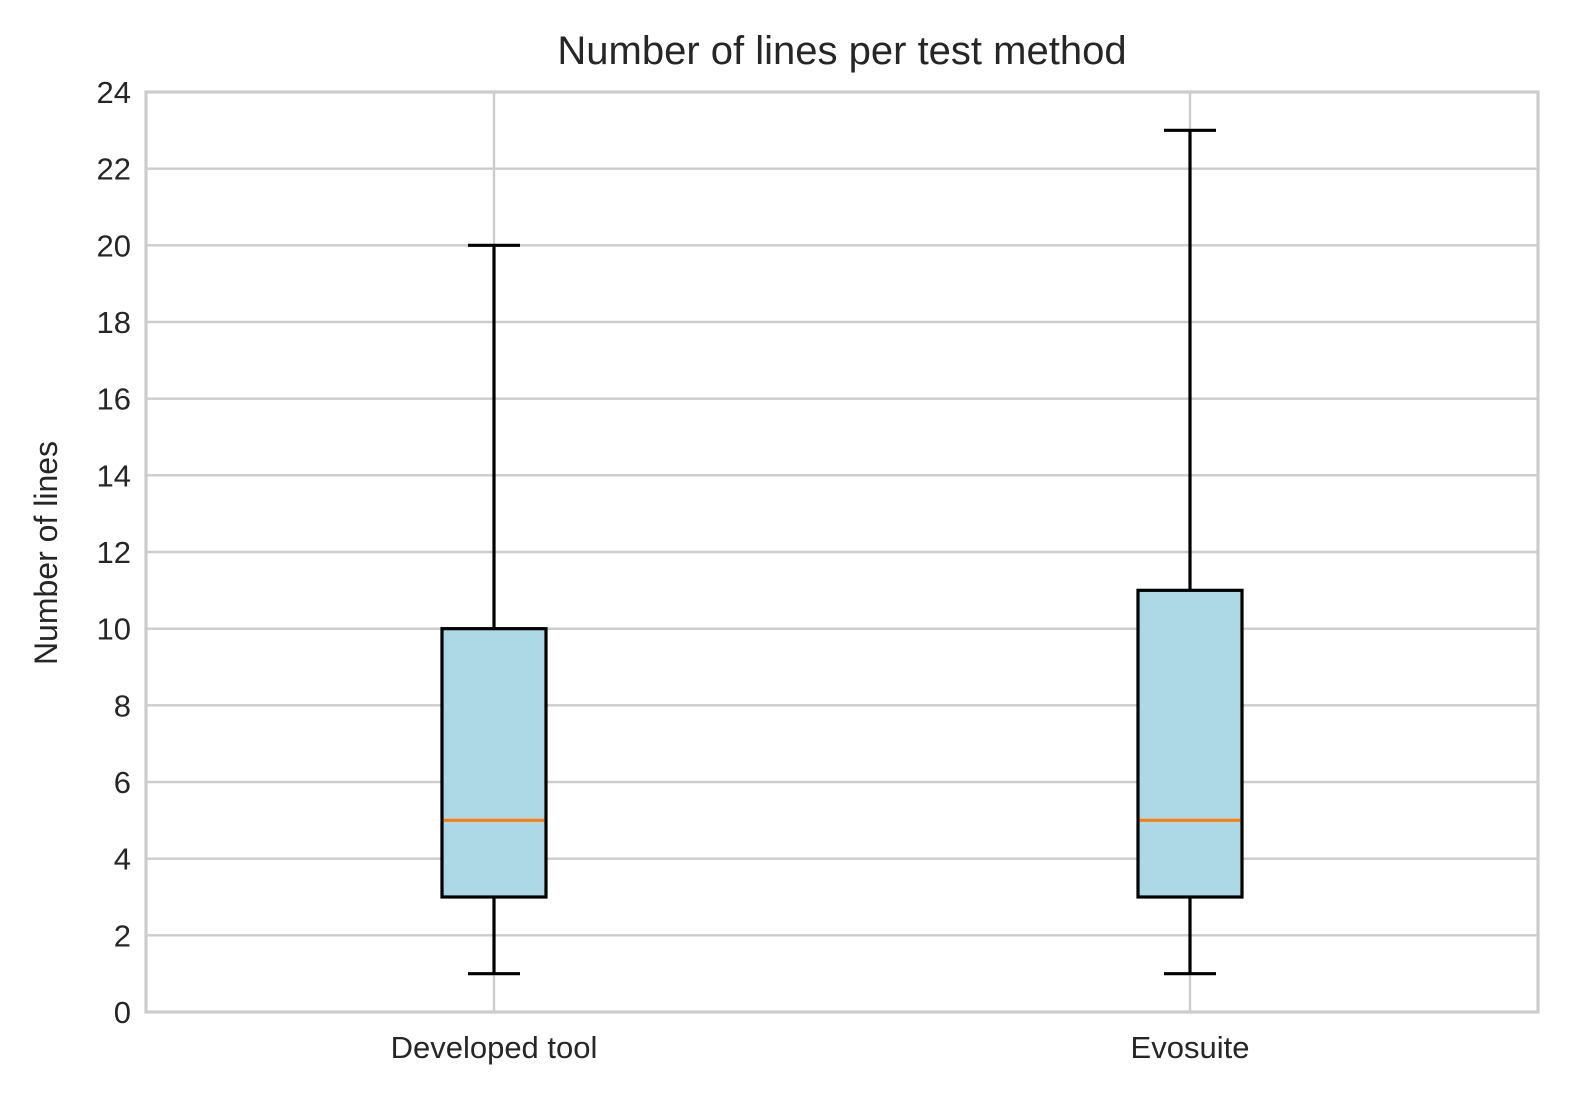  Describe the element at coordinates (494, 1047) in the screenshot. I see `x-tick-label: Developed tool` at that location.